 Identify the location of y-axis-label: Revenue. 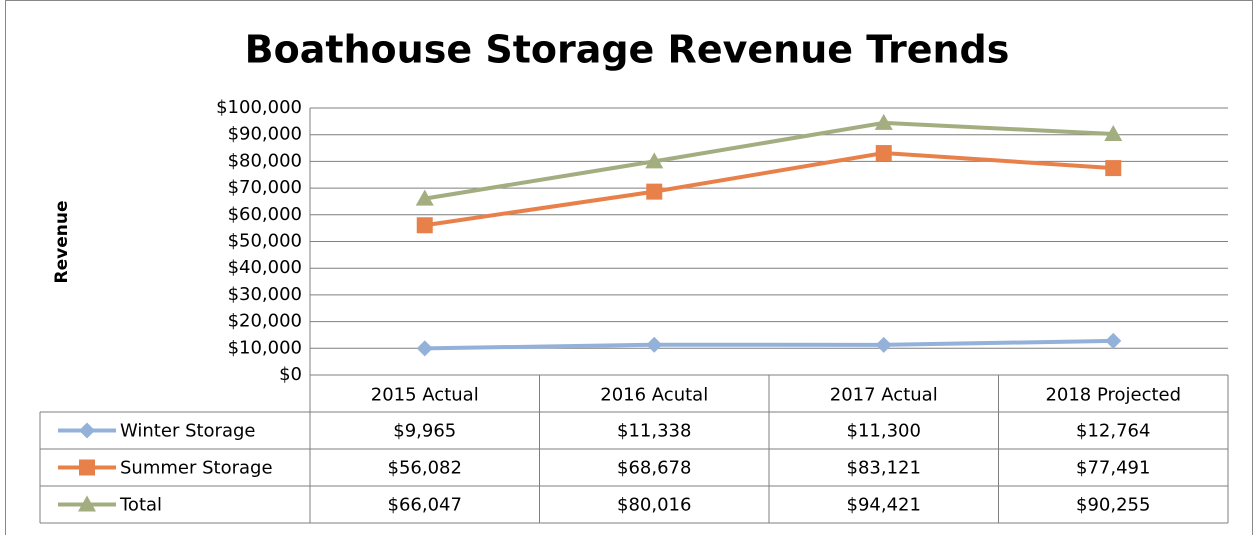
(62, 242).